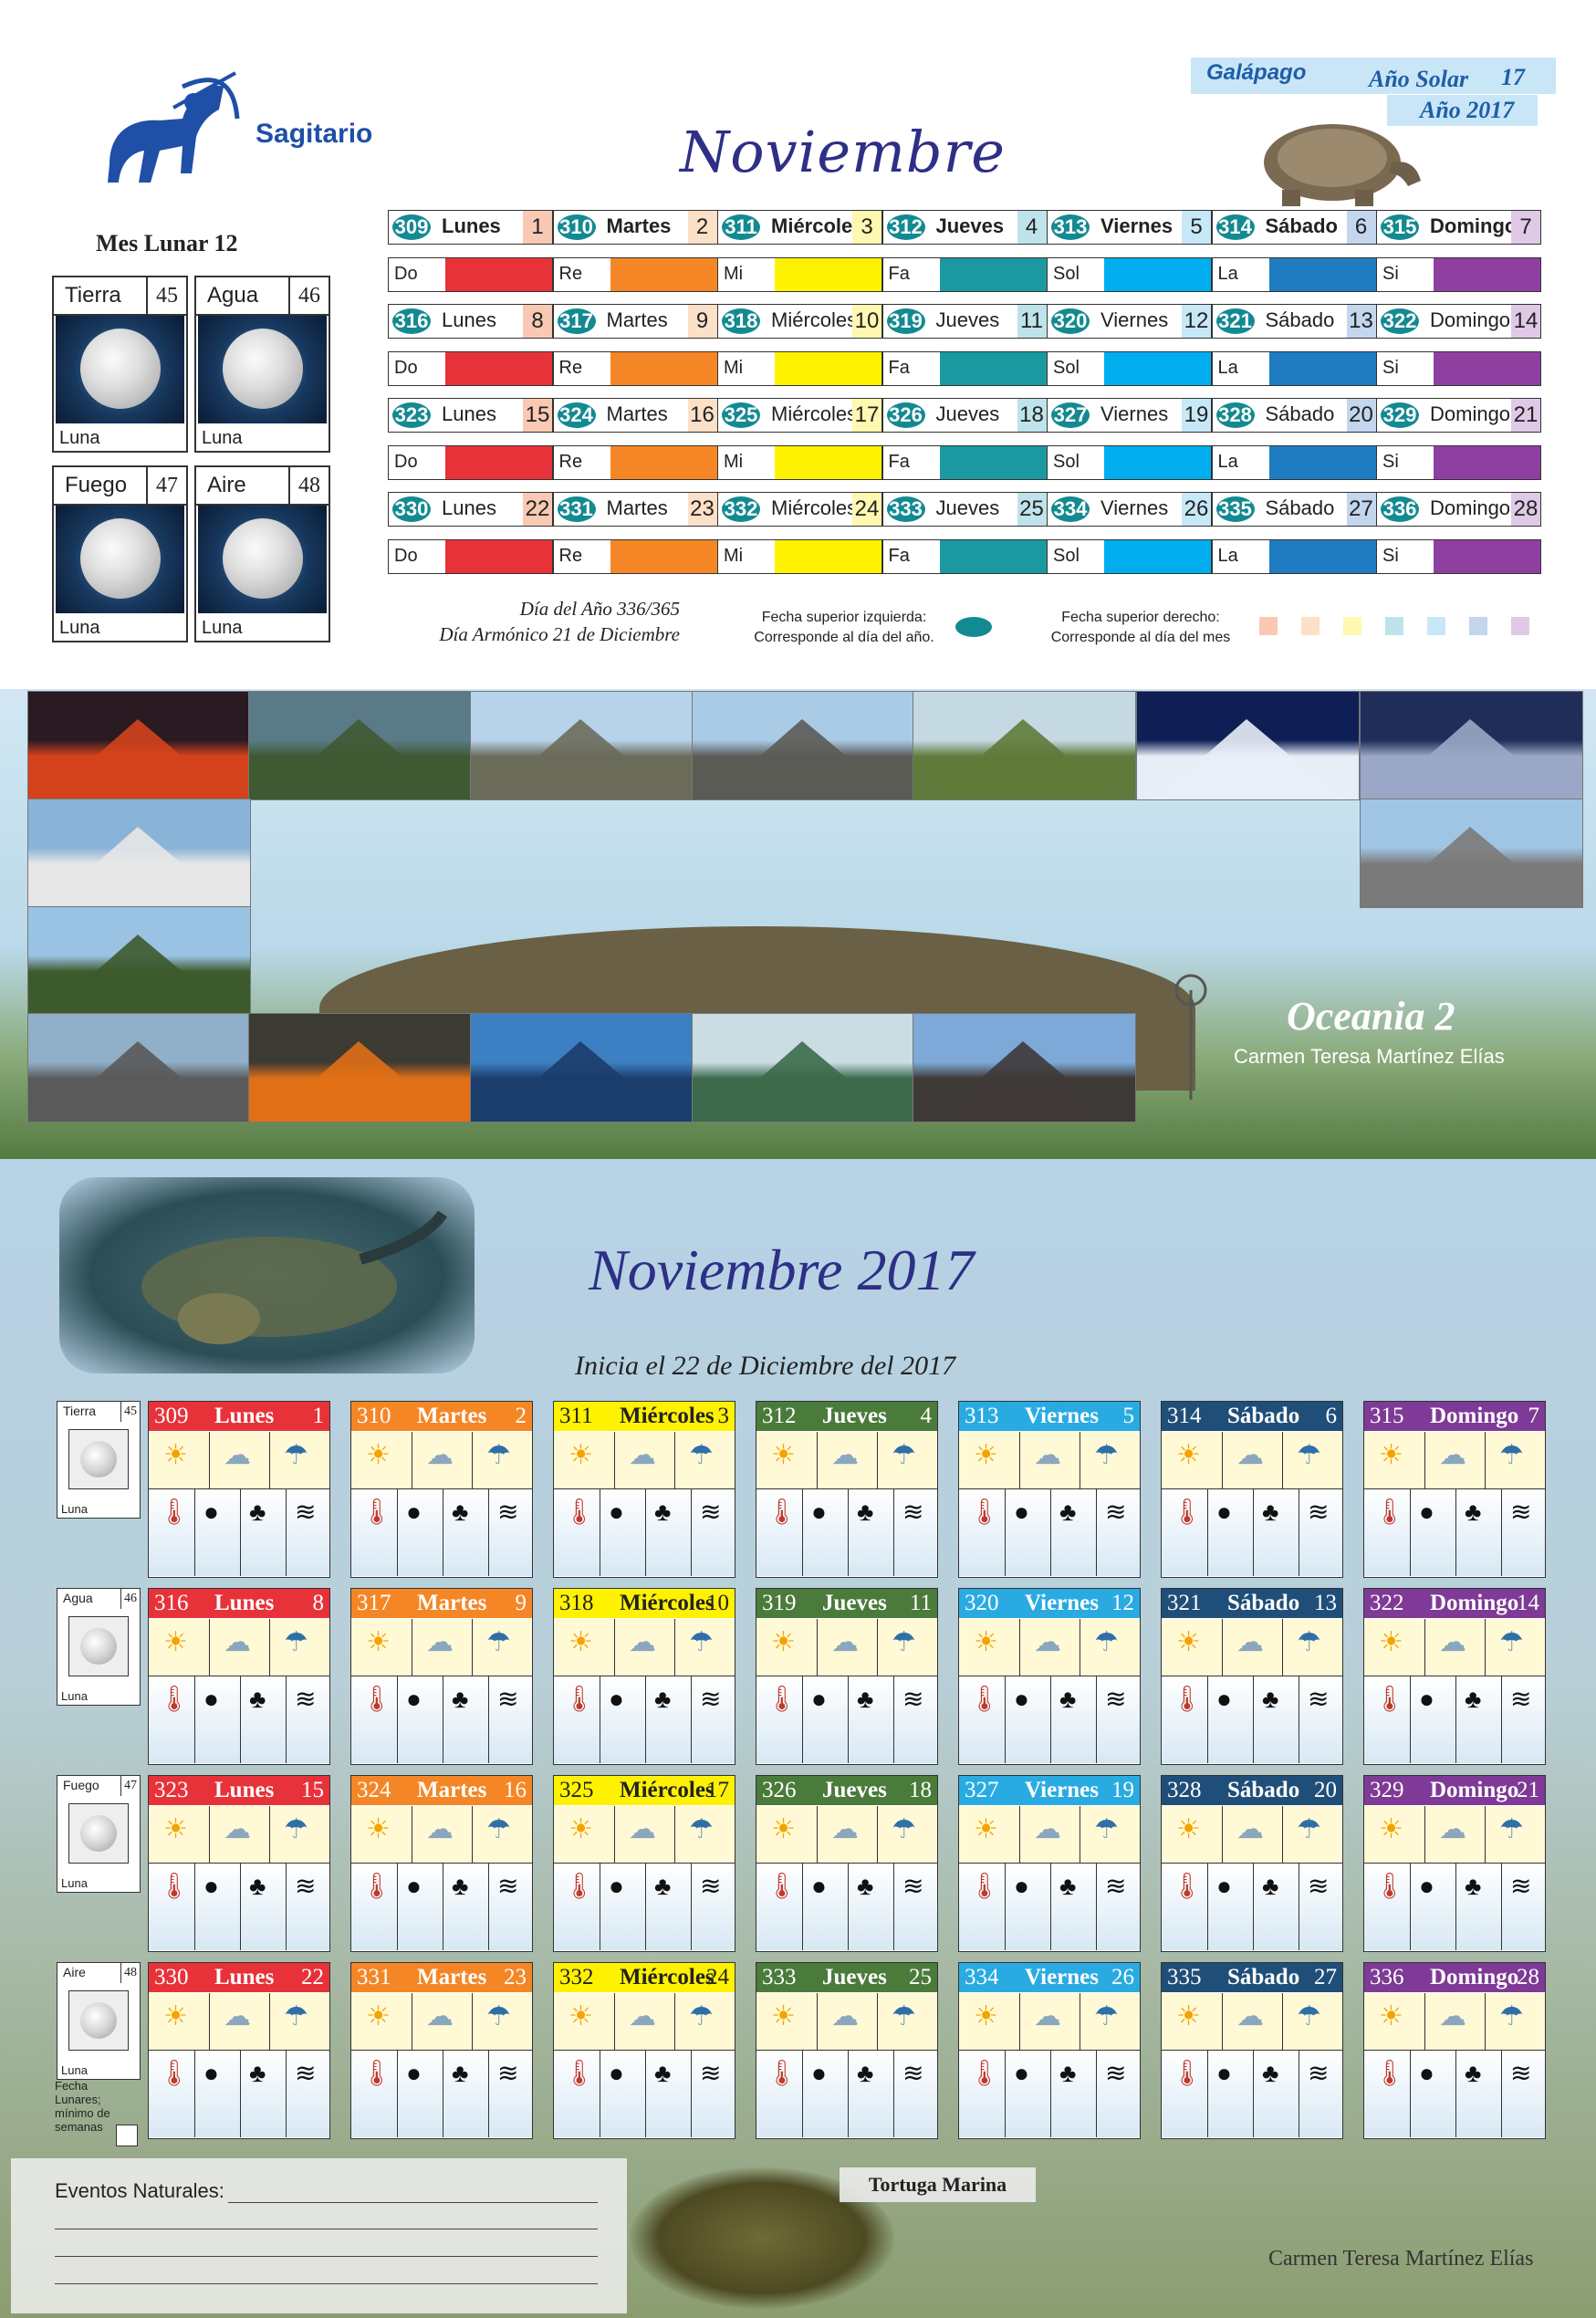  Describe the element at coordinates (442, 1677) in the screenshot. I see `weather-day-card: 317 Martes 9 ☀ ☁ ☂ 🌡 ● ♣ ≋` at that location.